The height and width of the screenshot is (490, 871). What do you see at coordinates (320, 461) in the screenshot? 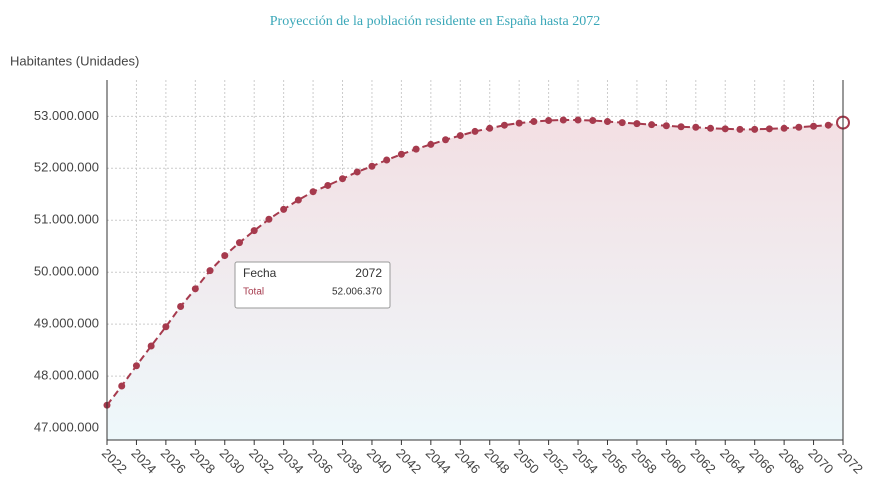
I see `x-tick-label: 2036` at bounding box center [320, 461].